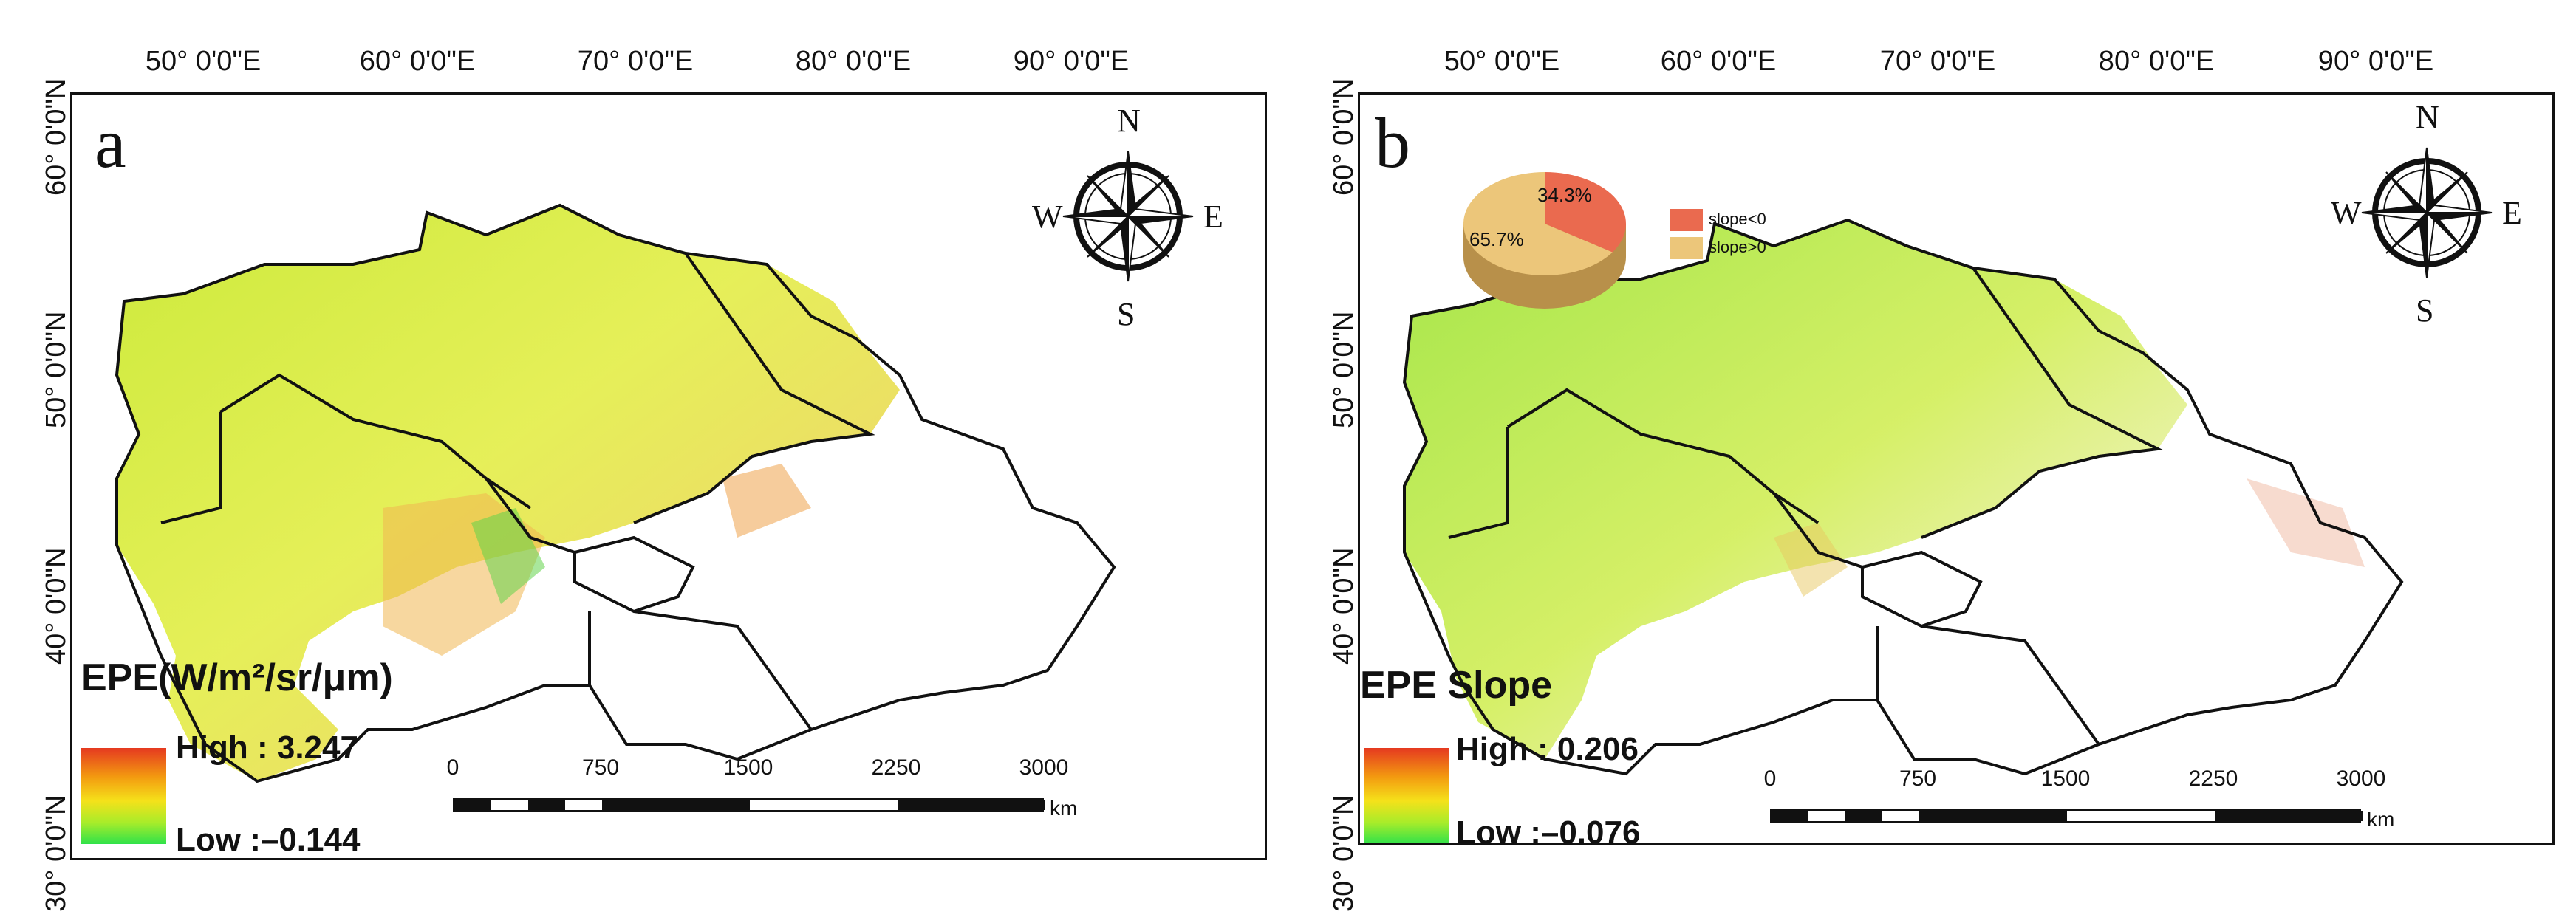 This screenshot has height=923, width=2576. Describe the element at coordinates (1407, 795) in the screenshot. I see `color-ramp-b` at that location.